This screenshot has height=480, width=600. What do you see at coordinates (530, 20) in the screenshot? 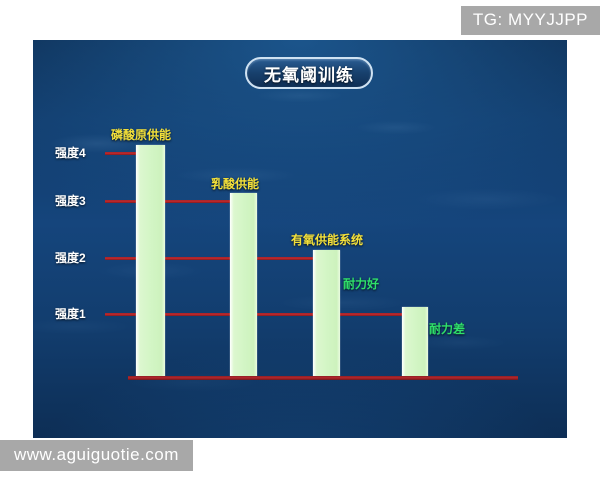
I see `watermark-top-right: TG: MYYJJPP` at bounding box center [530, 20].